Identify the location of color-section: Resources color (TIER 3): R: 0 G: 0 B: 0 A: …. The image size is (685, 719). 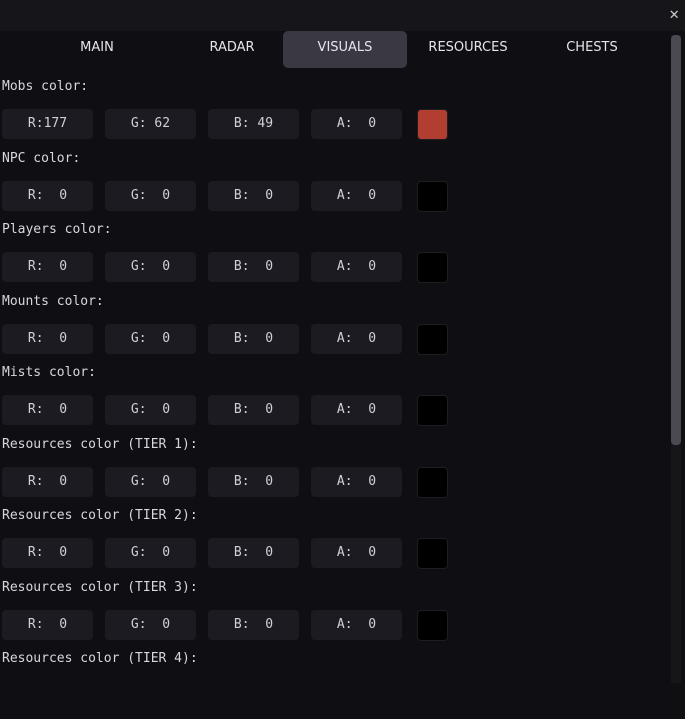
(333, 612).